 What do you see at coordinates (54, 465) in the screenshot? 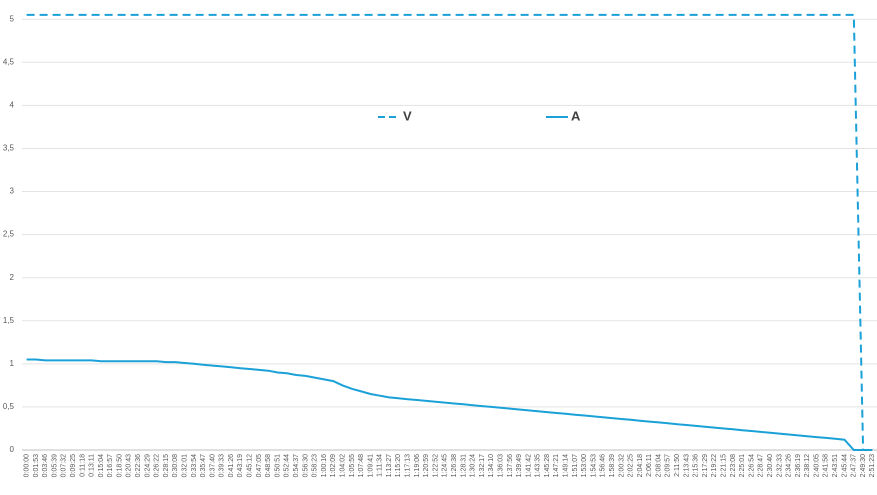
I see `x-tick-label: 0:05:39` at bounding box center [54, 465].